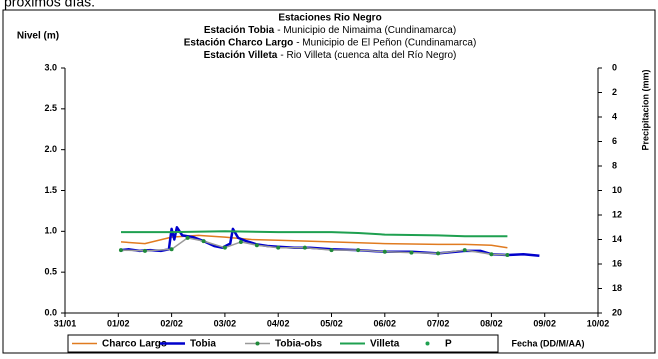 The height and width of the screenshot is (359, 658). What do you see at coordinates (448, 344) in the screenshot?
I see `legend-label: P` at bounding box center [448, 344].